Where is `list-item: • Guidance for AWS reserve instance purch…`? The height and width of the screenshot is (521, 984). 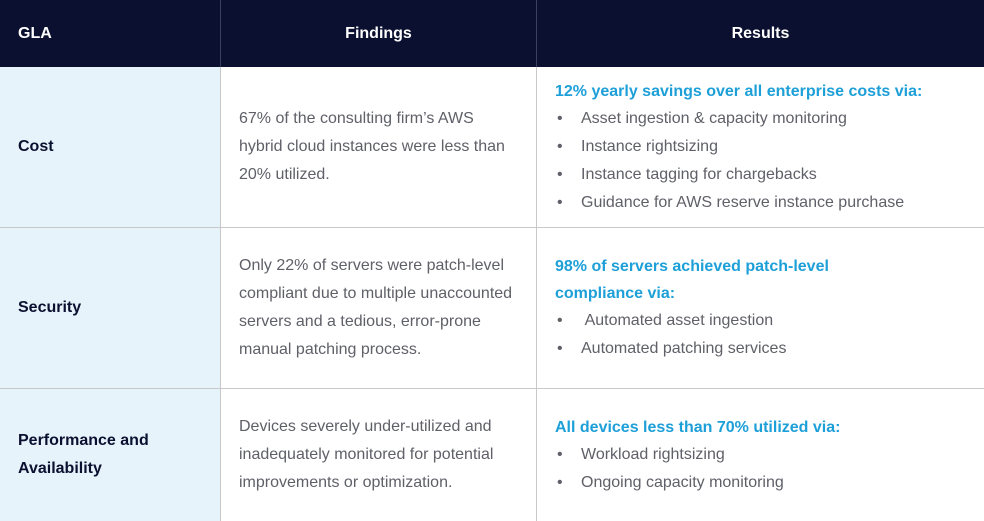
list-item: • Guidance for AWS reserve instance purch… is located at coordinates (769, 203).